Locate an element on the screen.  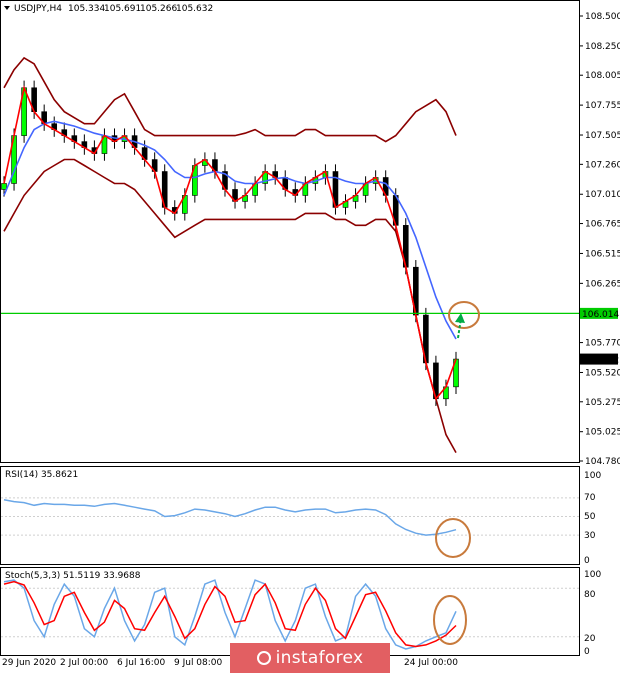
stoch-plot is located at coordinates (290, 614).